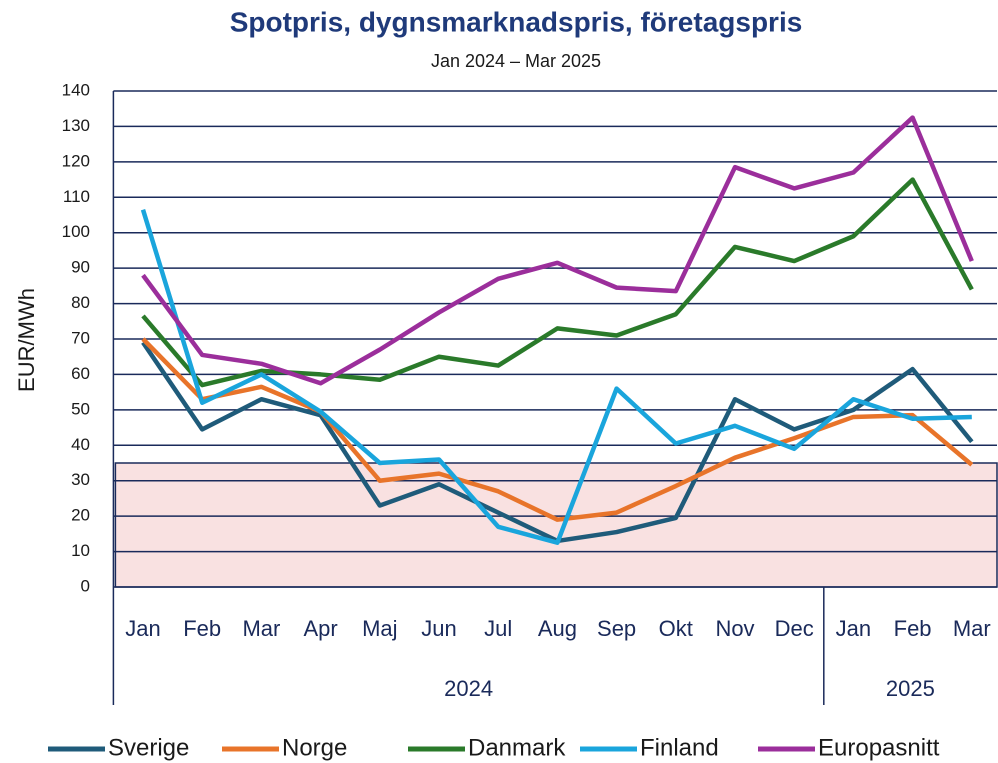  What do you see at coordinates (320, 628) in the screenshot?
I see `x-tick-label: Apr` at bounding box center [320, 628].